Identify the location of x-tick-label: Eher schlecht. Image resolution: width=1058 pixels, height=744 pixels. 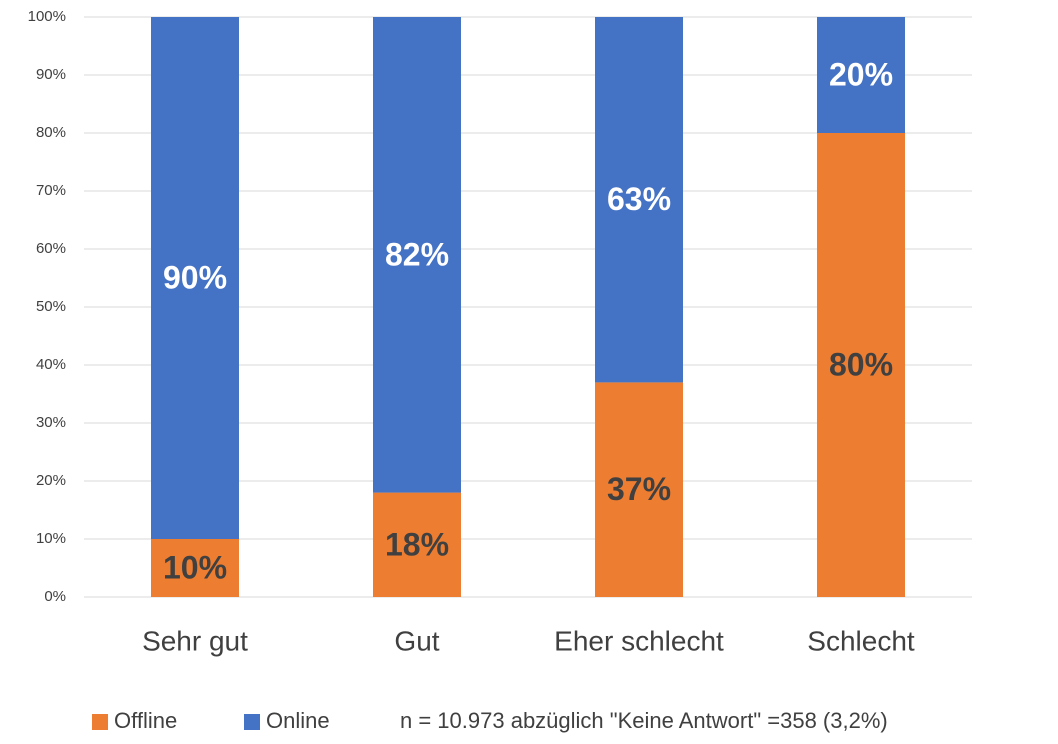
(639, 640).